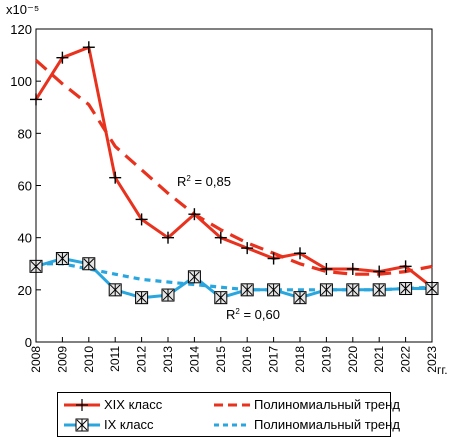  What do you see at coordinates (232, 425) in the screenshot?
I see `legend-symbol-ix-trend` at bounding box center [232, 425].